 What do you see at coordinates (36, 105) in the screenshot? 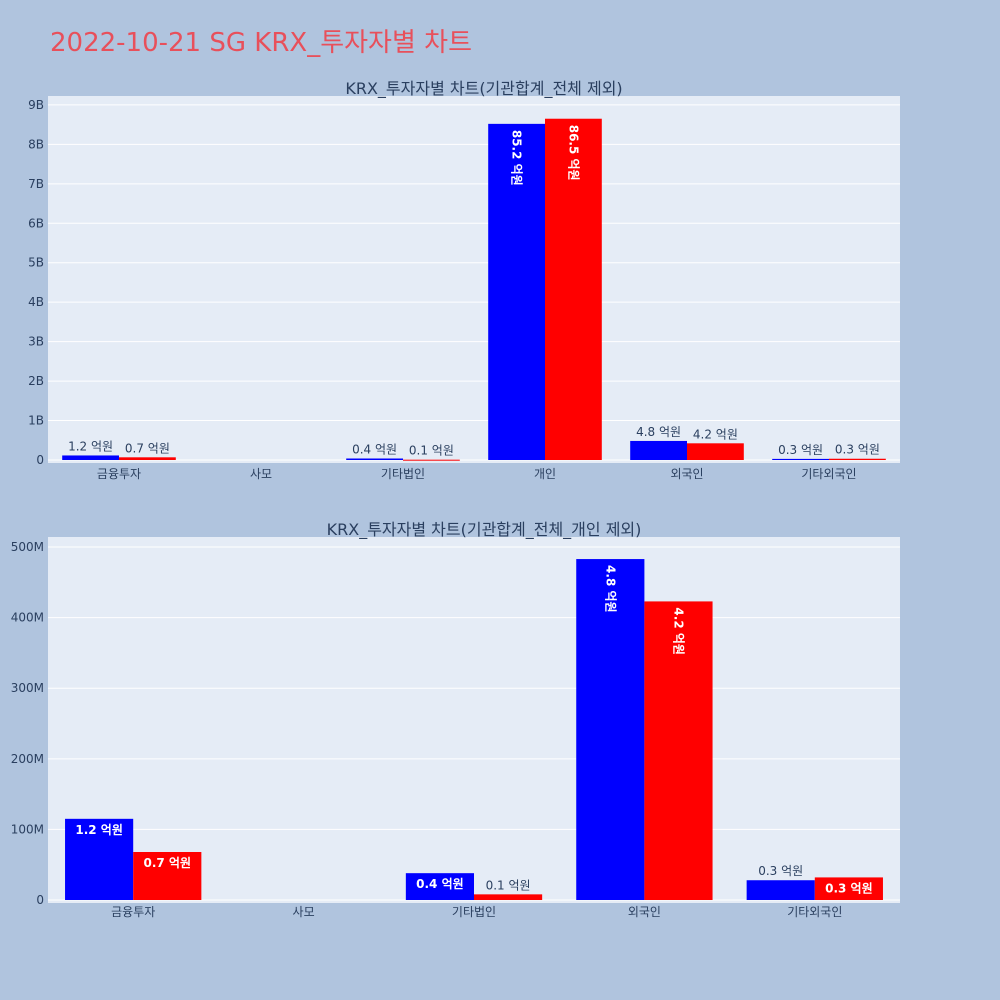
I see `y-tick-label: 9B` at bounding box center [36, 105].